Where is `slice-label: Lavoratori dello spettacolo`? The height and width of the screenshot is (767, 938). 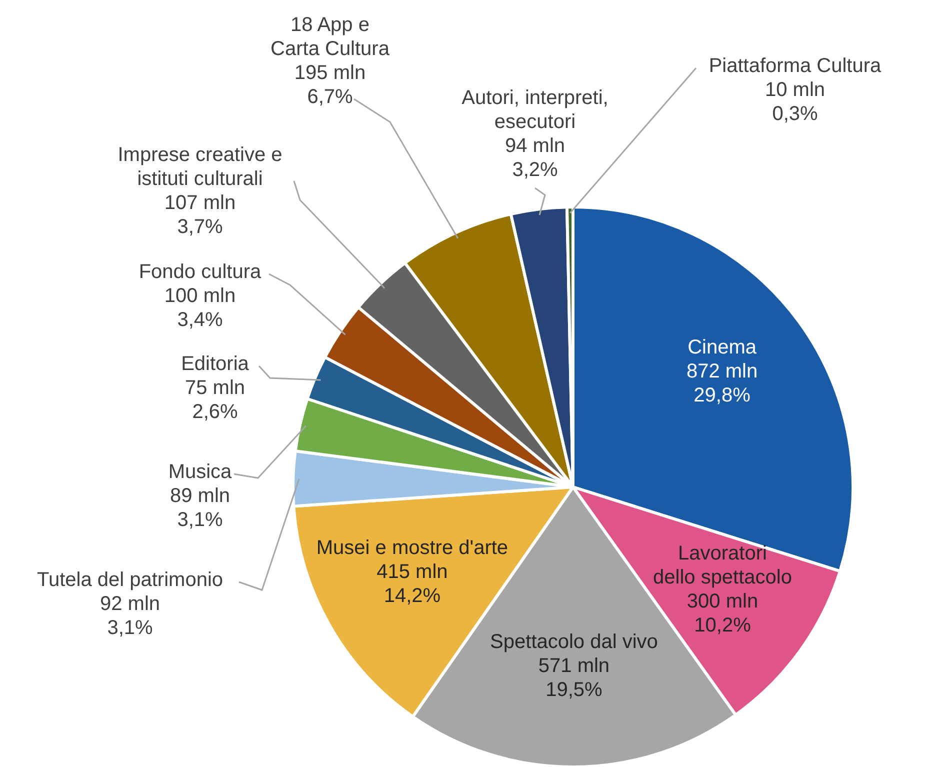
slice-label: Lavoratori dello spettacolo is located at coordinates (722, 565).